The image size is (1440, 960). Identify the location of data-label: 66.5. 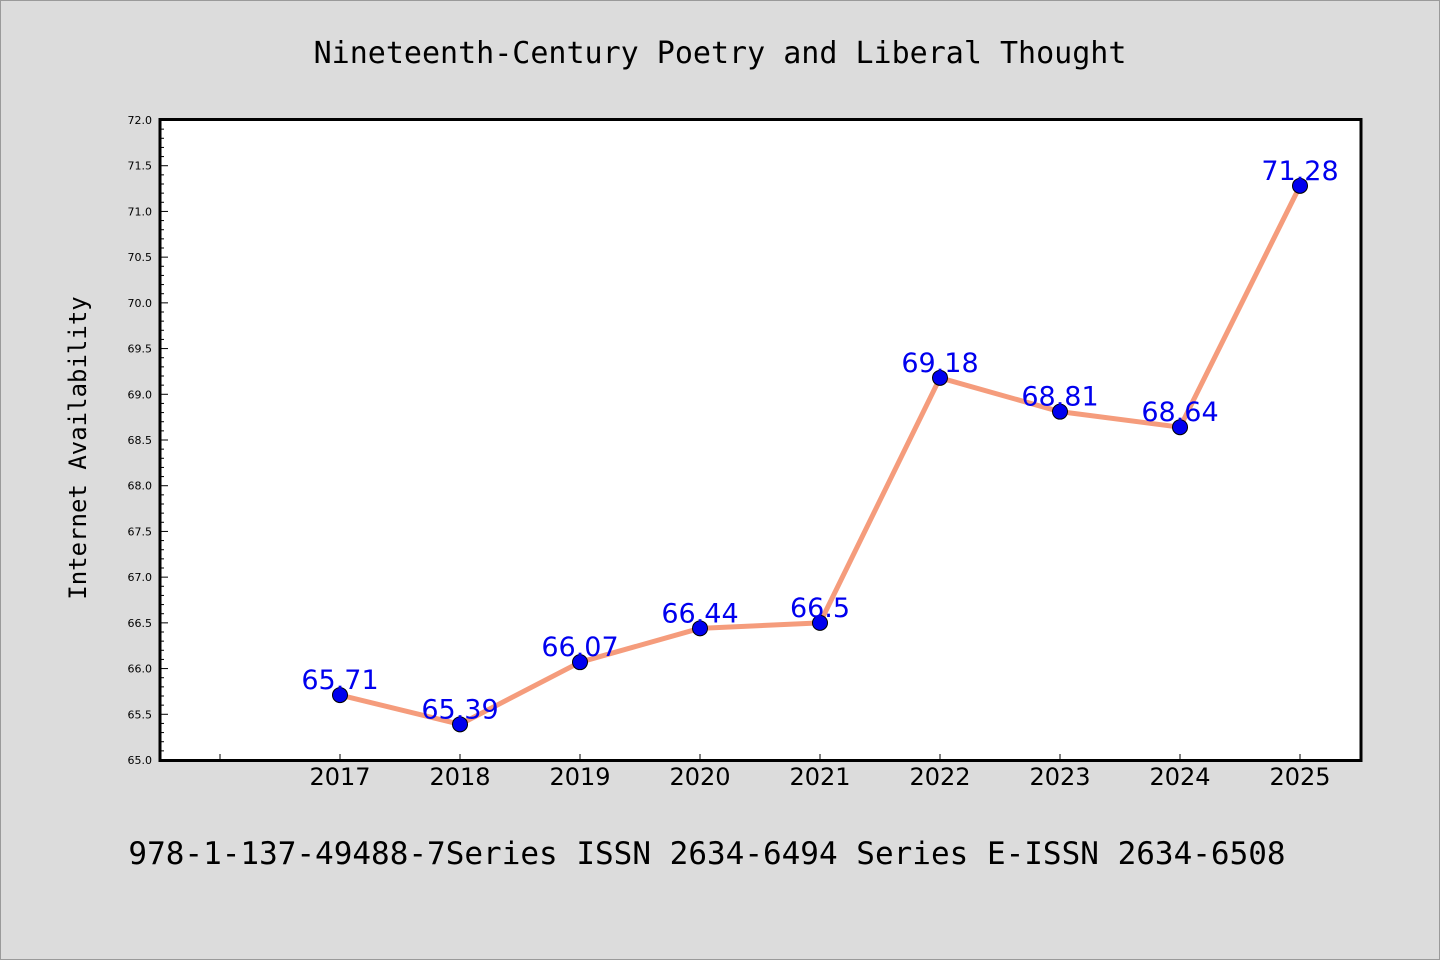
(820, 608).